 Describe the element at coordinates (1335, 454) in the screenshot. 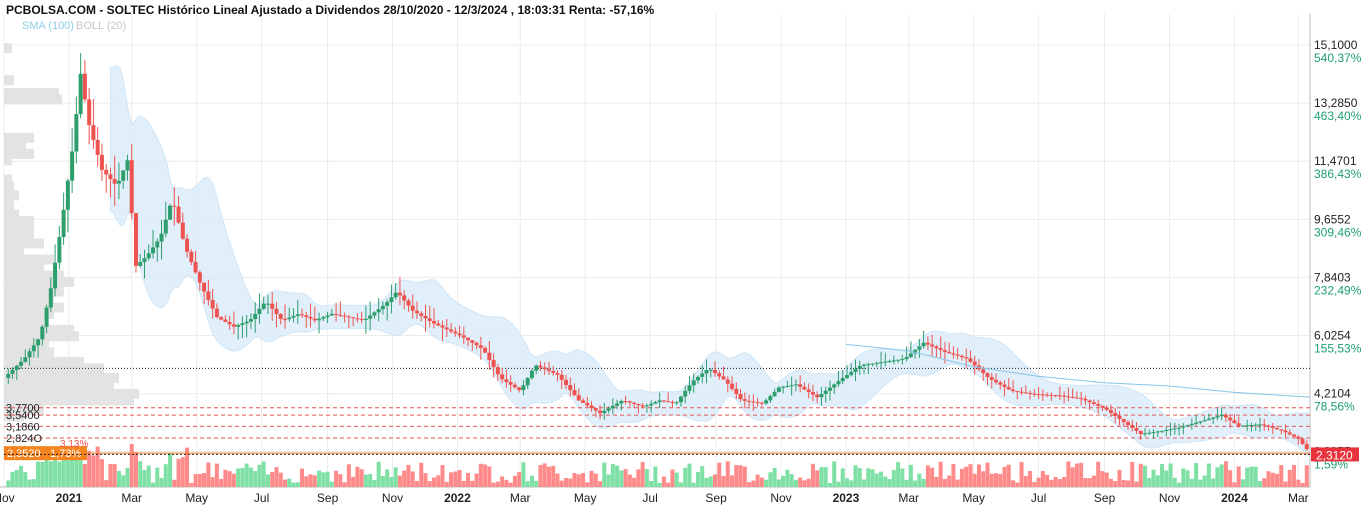

I see `current-price-box` at that location.